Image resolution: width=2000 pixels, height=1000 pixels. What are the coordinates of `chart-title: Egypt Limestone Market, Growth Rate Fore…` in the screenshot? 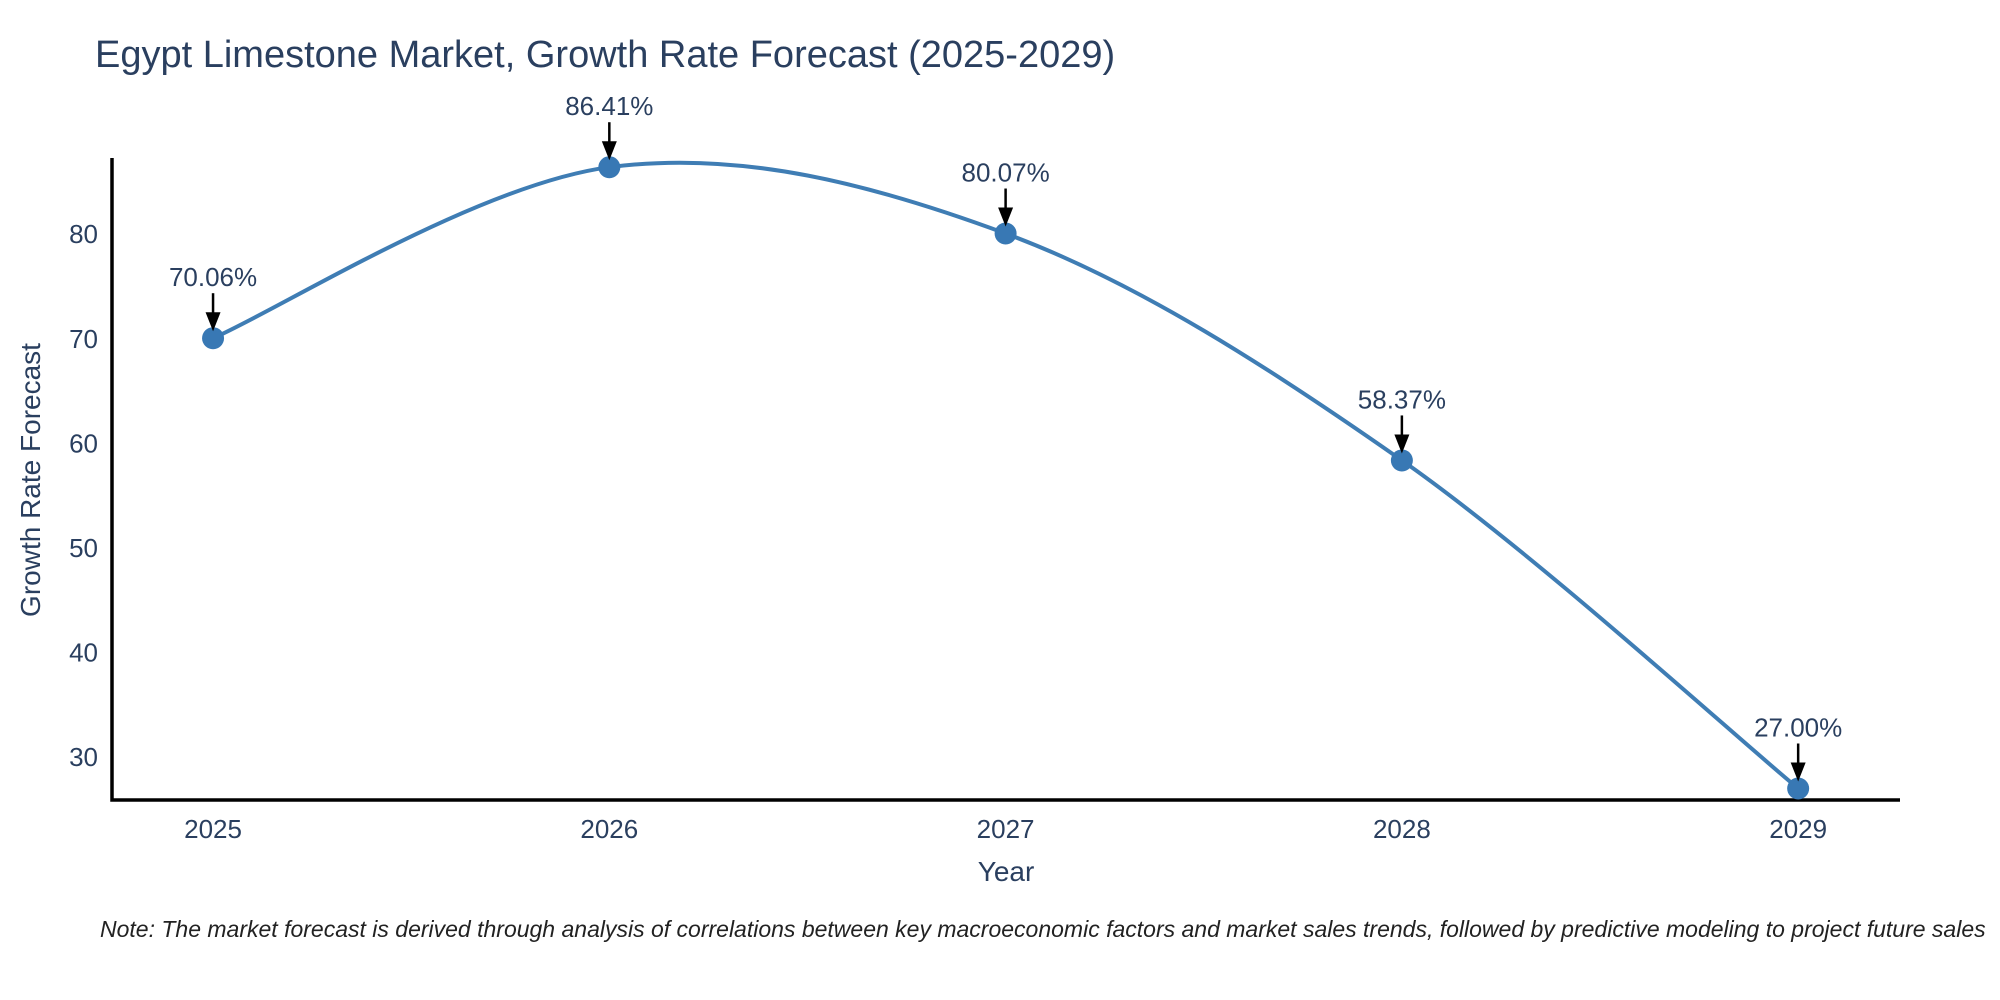 It's located at (605, 55).